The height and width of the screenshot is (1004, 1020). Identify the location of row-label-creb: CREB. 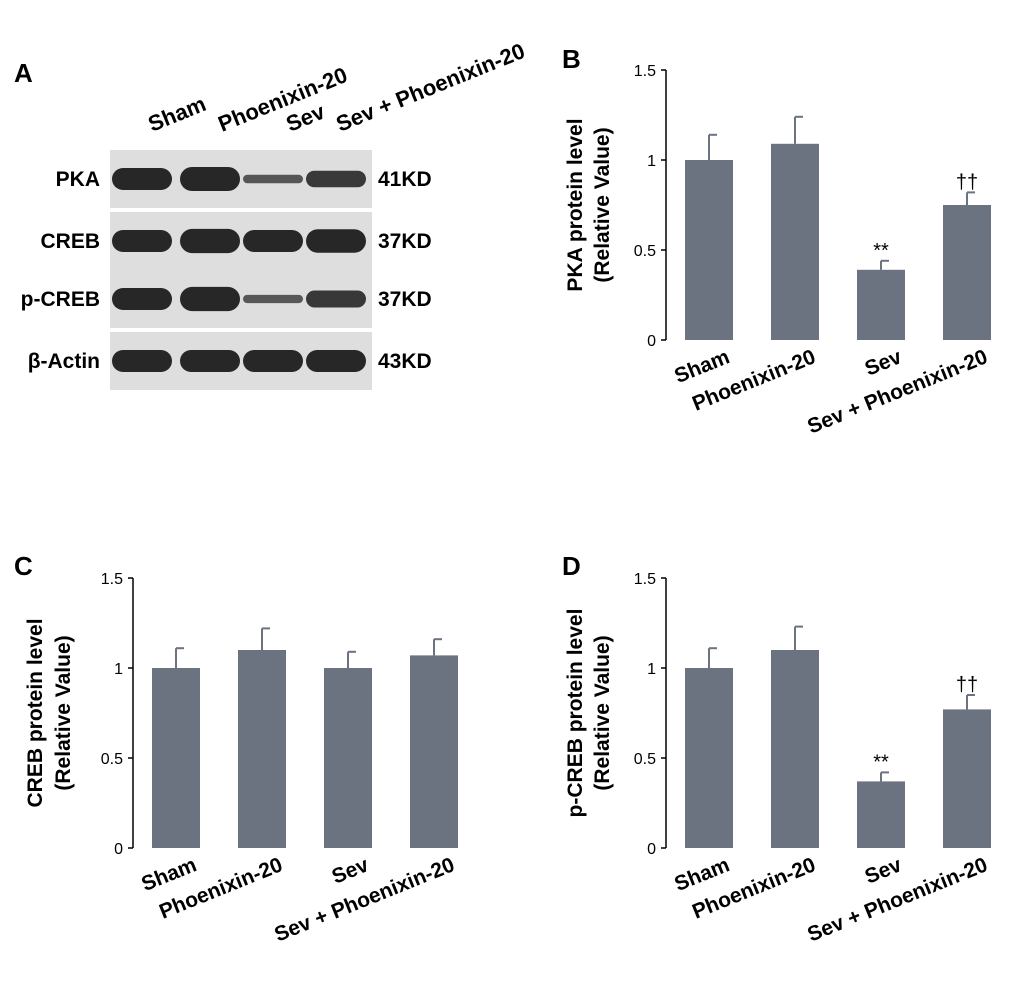
(70, 241).